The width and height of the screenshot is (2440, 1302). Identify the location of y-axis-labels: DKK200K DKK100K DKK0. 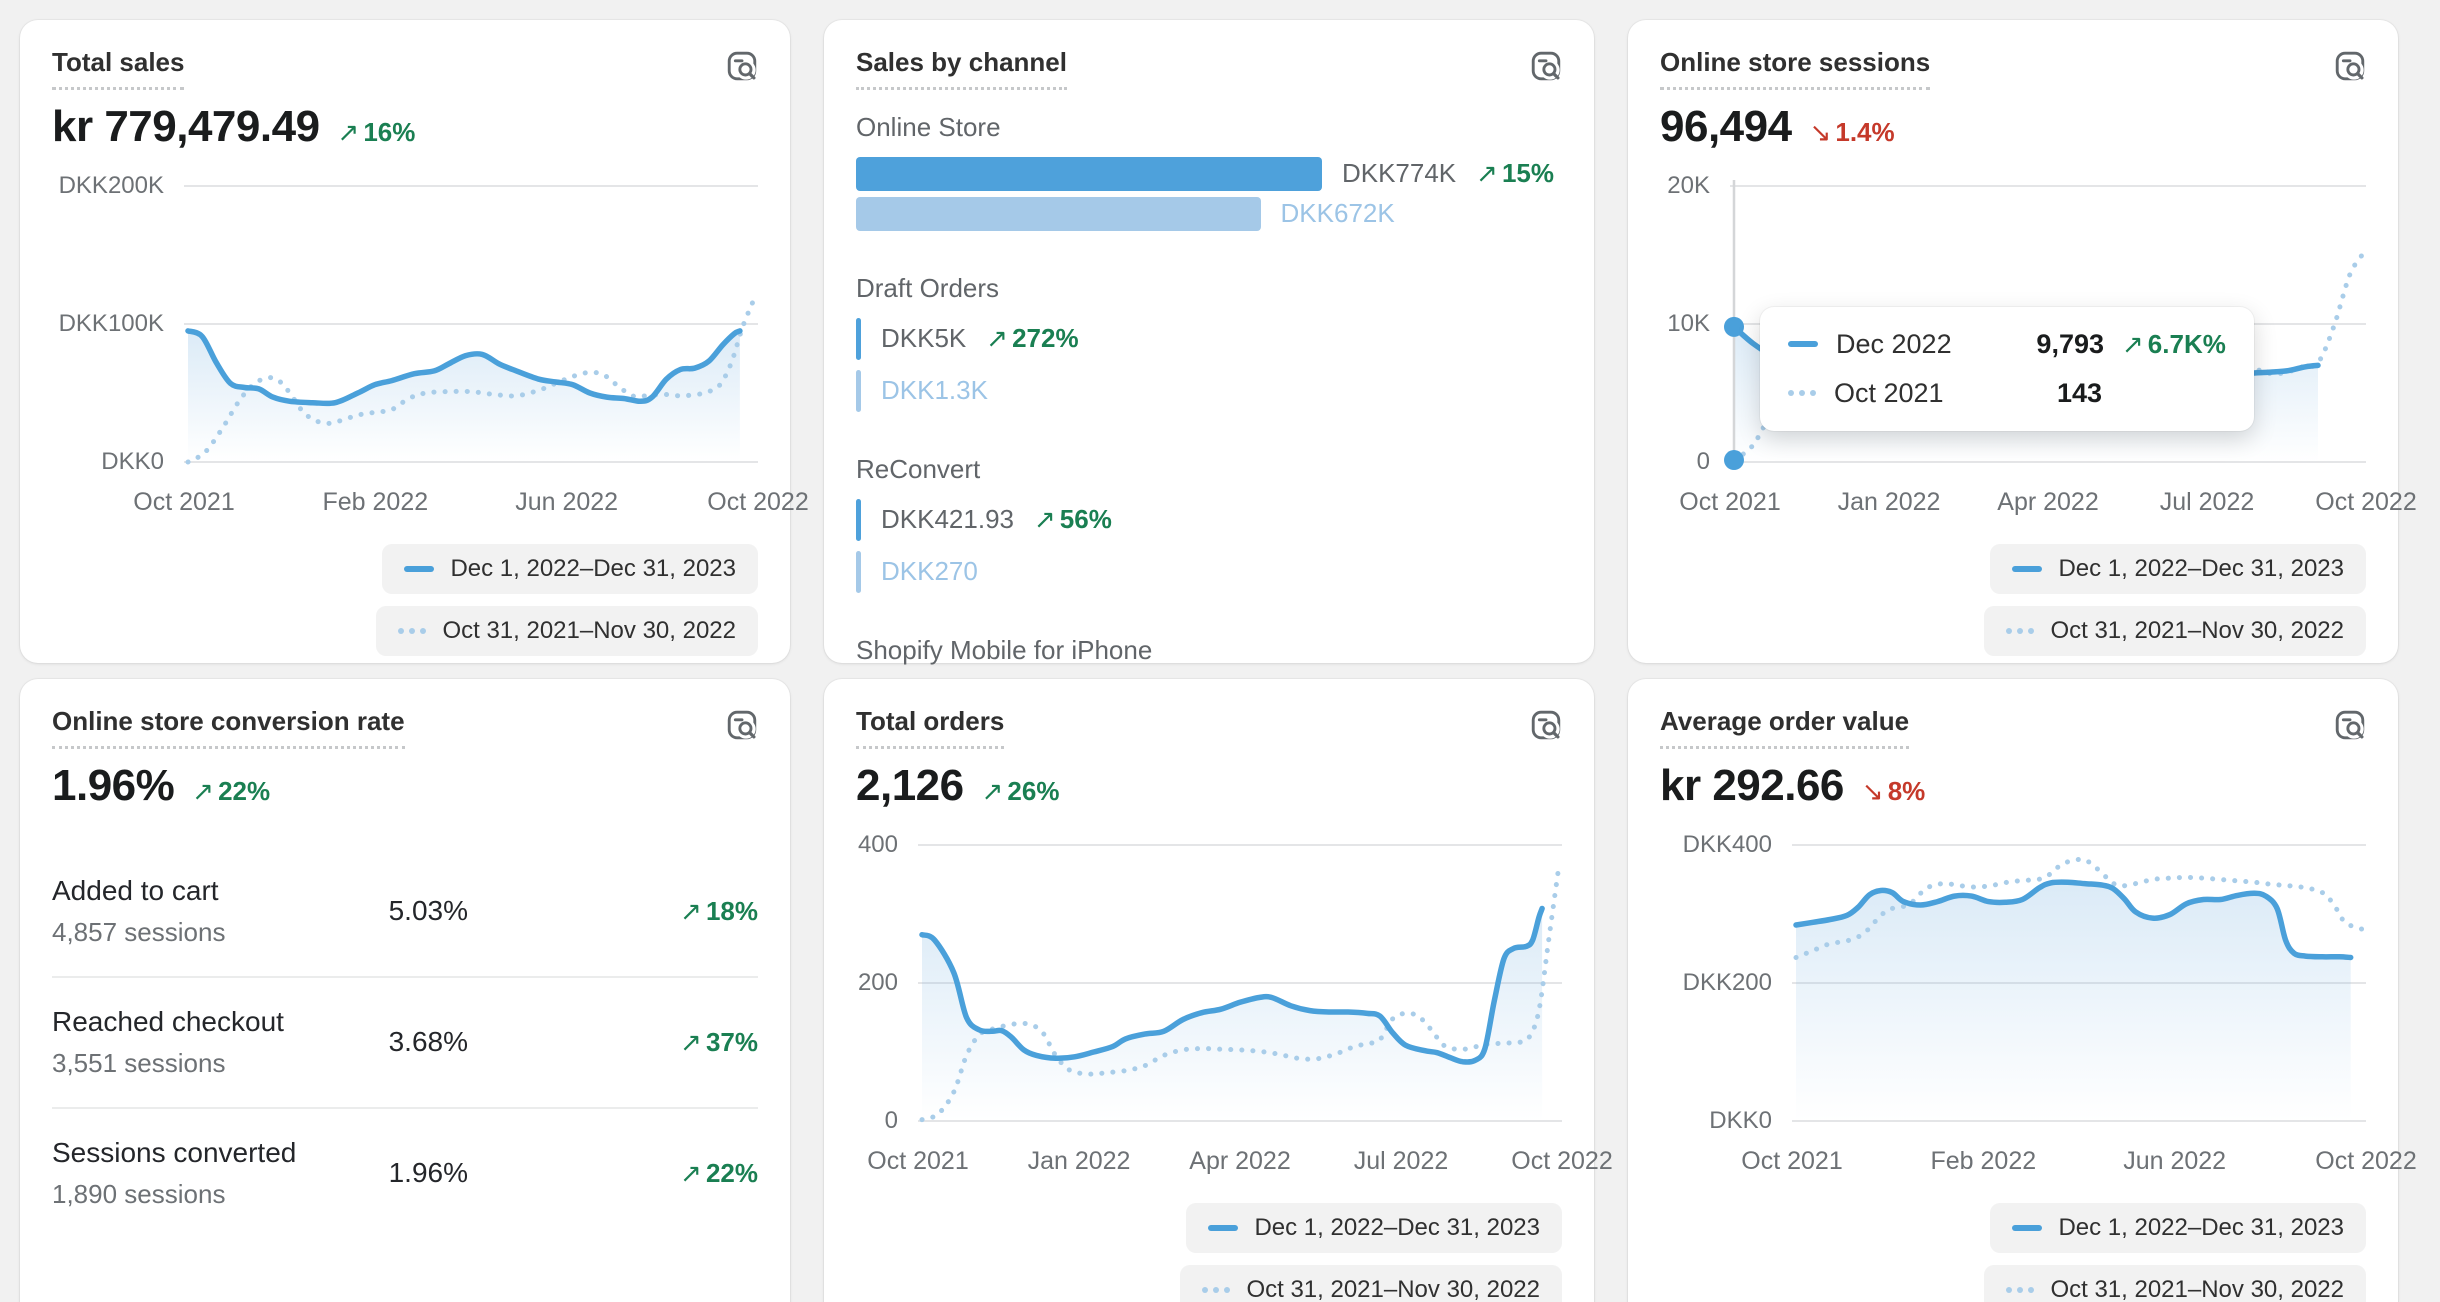
(118, 323).